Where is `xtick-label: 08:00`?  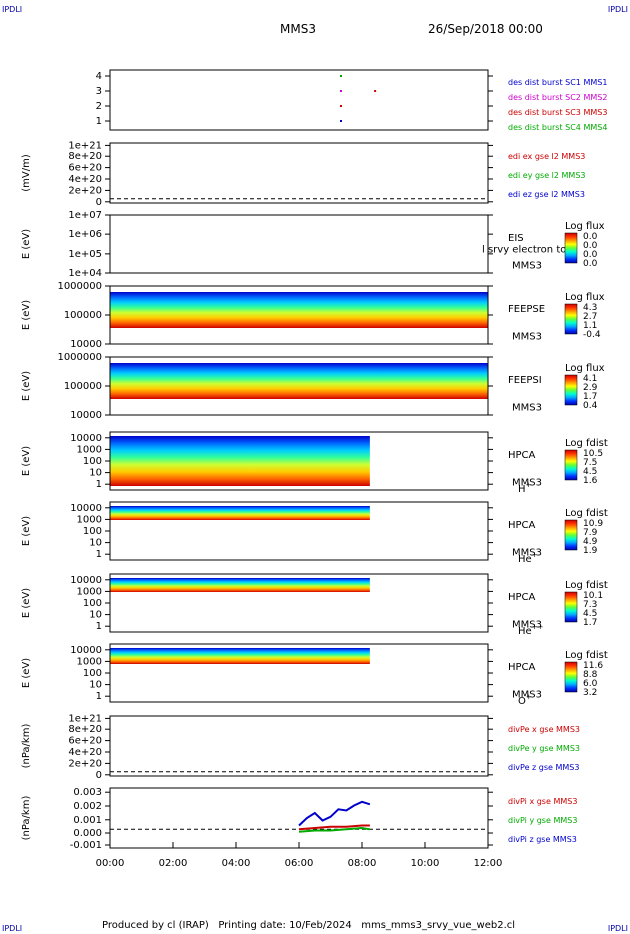 xtick-label: 08:00 is located at coordinates (362, 863).